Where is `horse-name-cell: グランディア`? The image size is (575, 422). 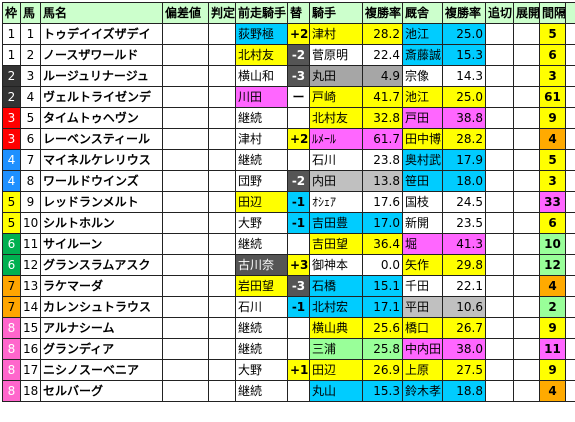 horse-name-cell: グランディア is located at coordinates (101, 349).